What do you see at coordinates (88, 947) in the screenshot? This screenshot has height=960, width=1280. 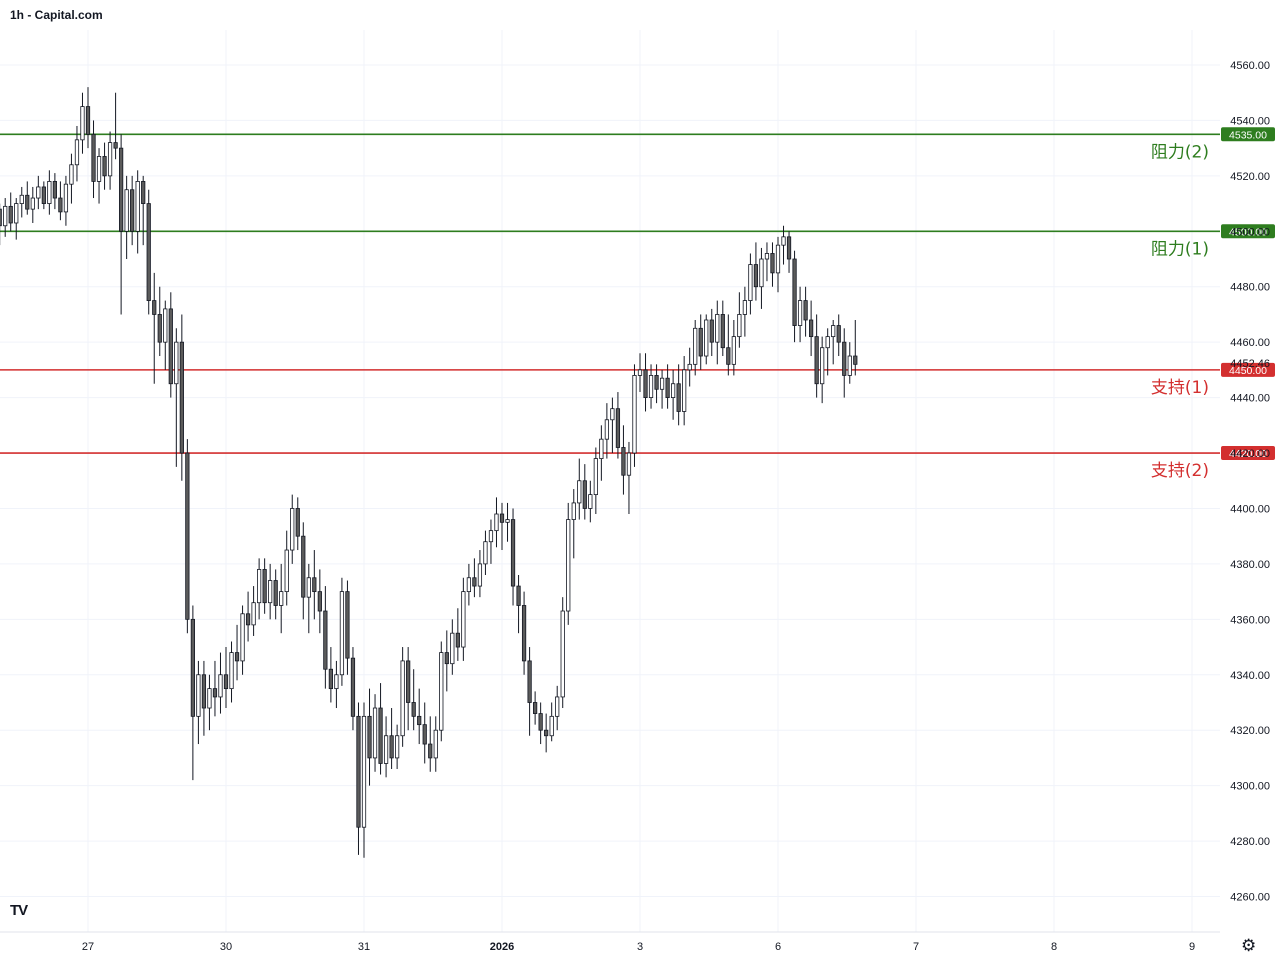 I see `x-tick-label: 27` at bounding box center [88, 947].